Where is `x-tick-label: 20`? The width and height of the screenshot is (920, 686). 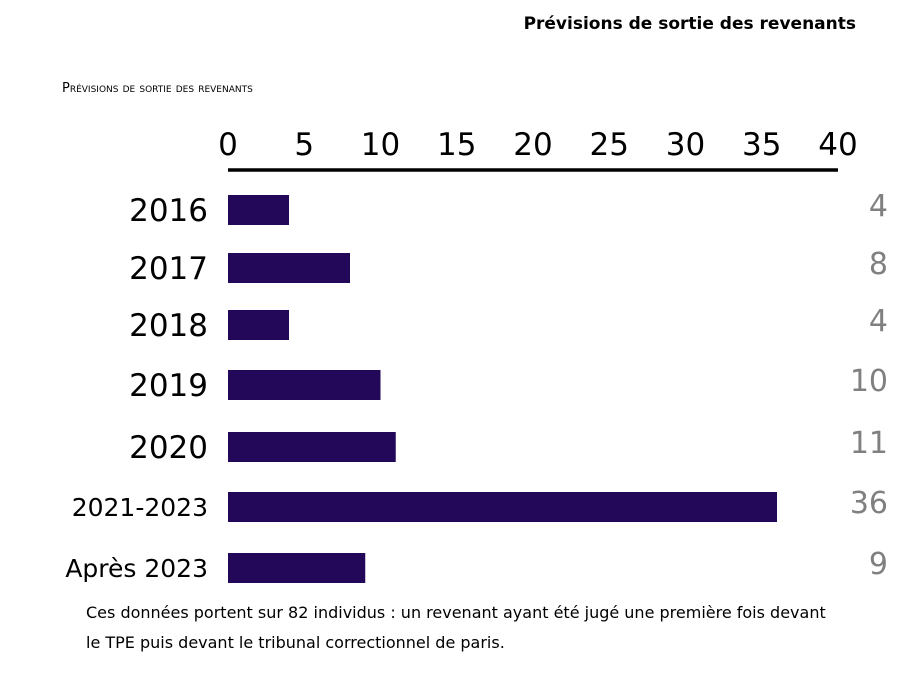 x-tick-label: 20 is located at coordinates (532, 145).